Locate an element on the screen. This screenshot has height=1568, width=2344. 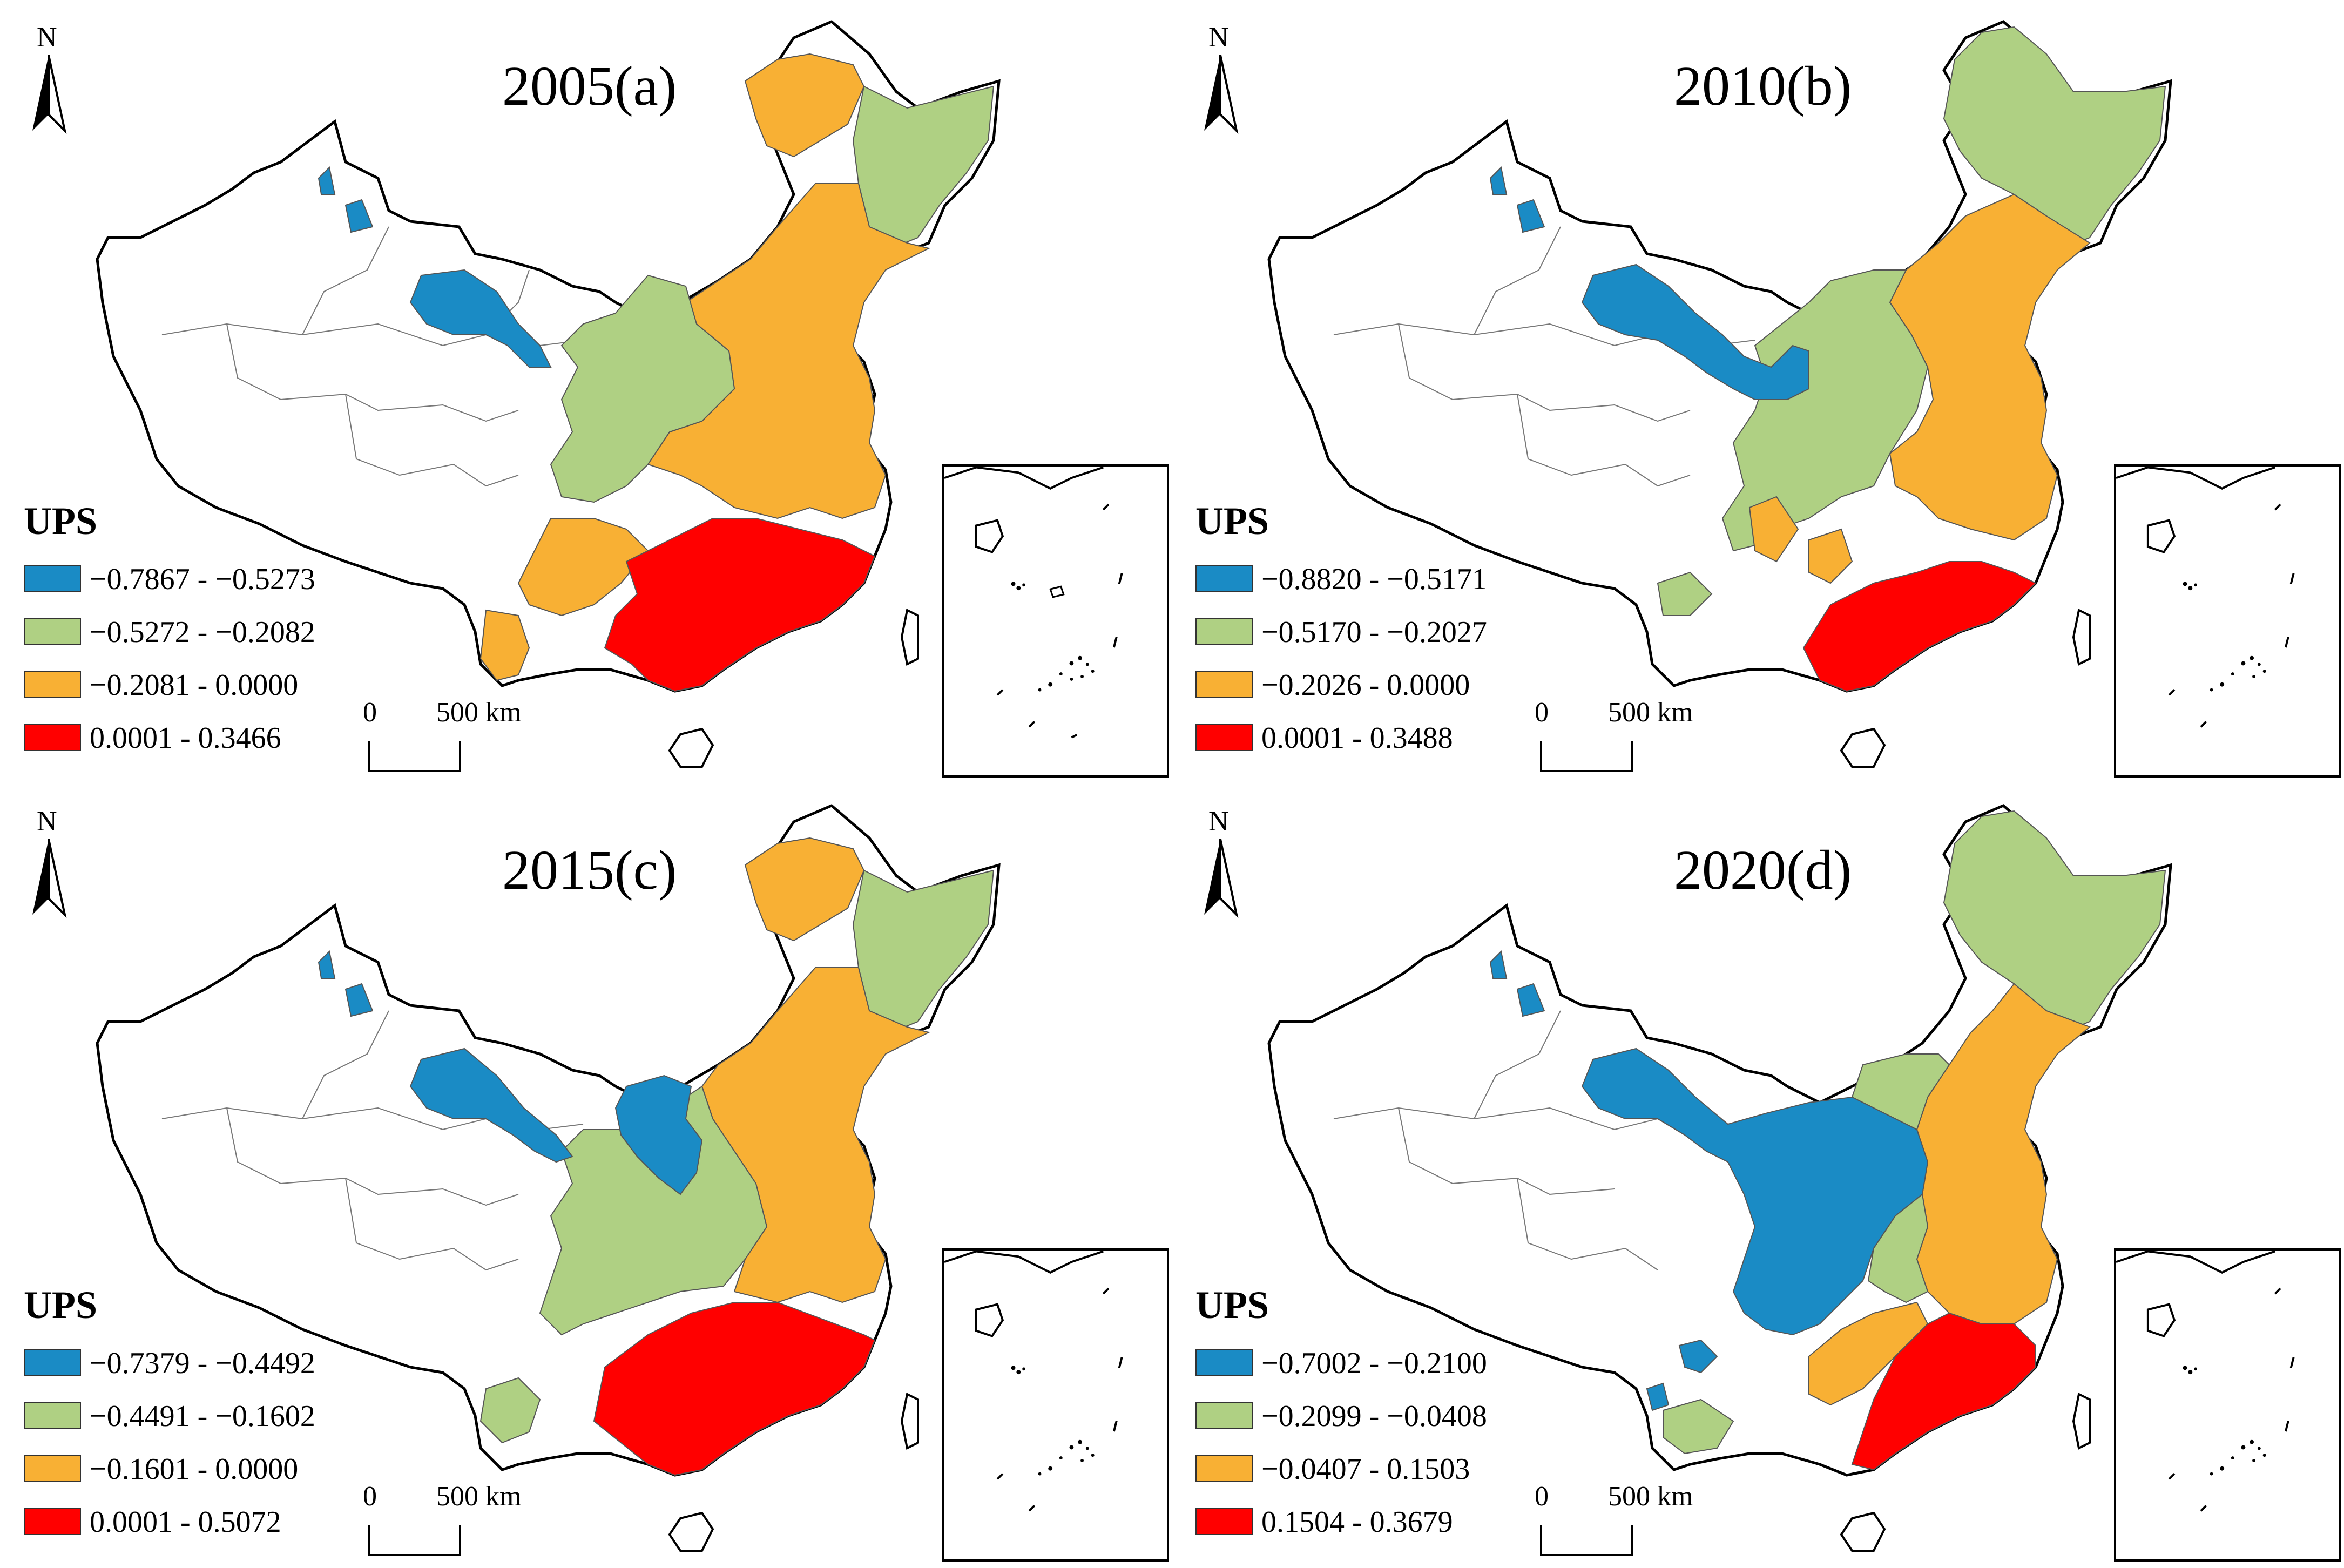
legend-label: −0.7002 - −0.2100 is located at coordinates (1374, 1363).